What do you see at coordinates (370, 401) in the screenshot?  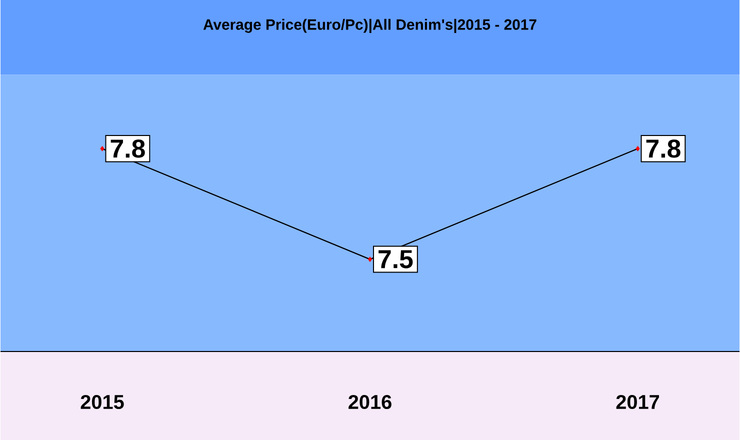 I see `x-tick-label: 2016` at bounding box center [370, 401].